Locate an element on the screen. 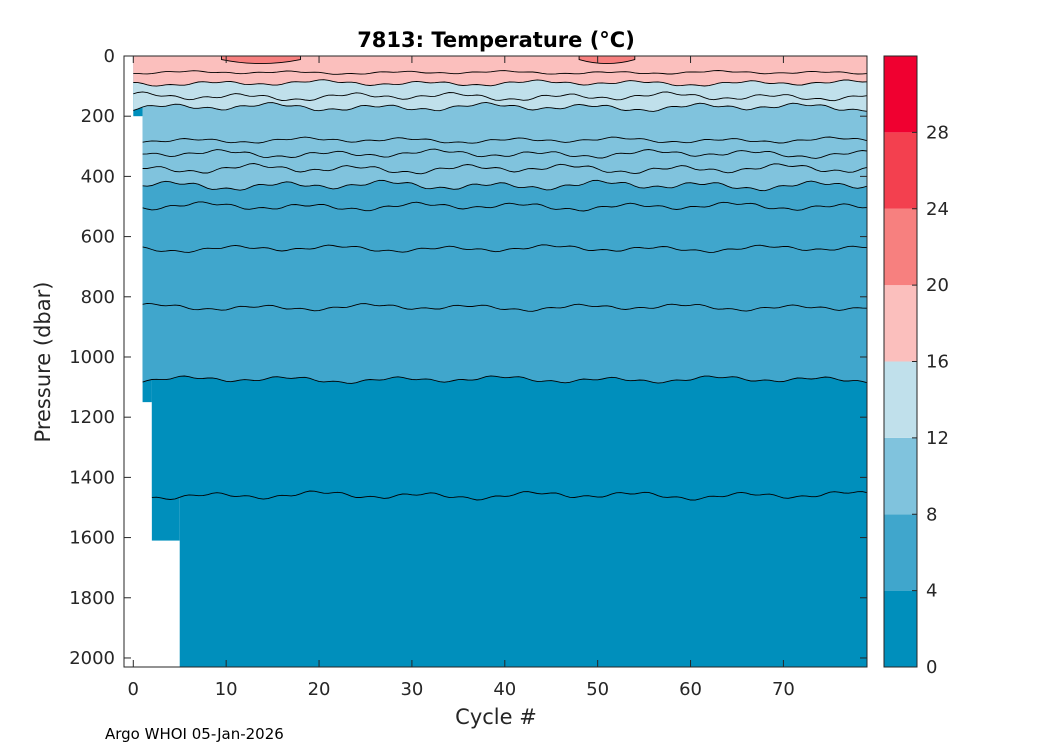 The image size is (1050, 750). colorbar-ticks: 0 4 8 12 16 20 24 28 is located at coordinates (930, 400).